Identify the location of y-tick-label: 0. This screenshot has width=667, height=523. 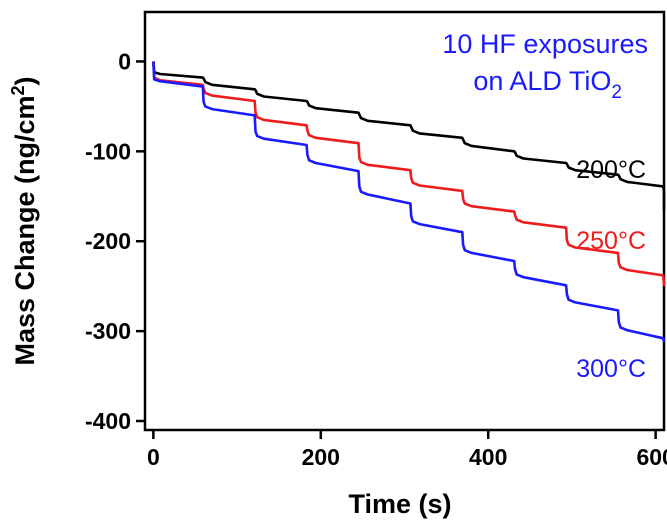
(124, 61).